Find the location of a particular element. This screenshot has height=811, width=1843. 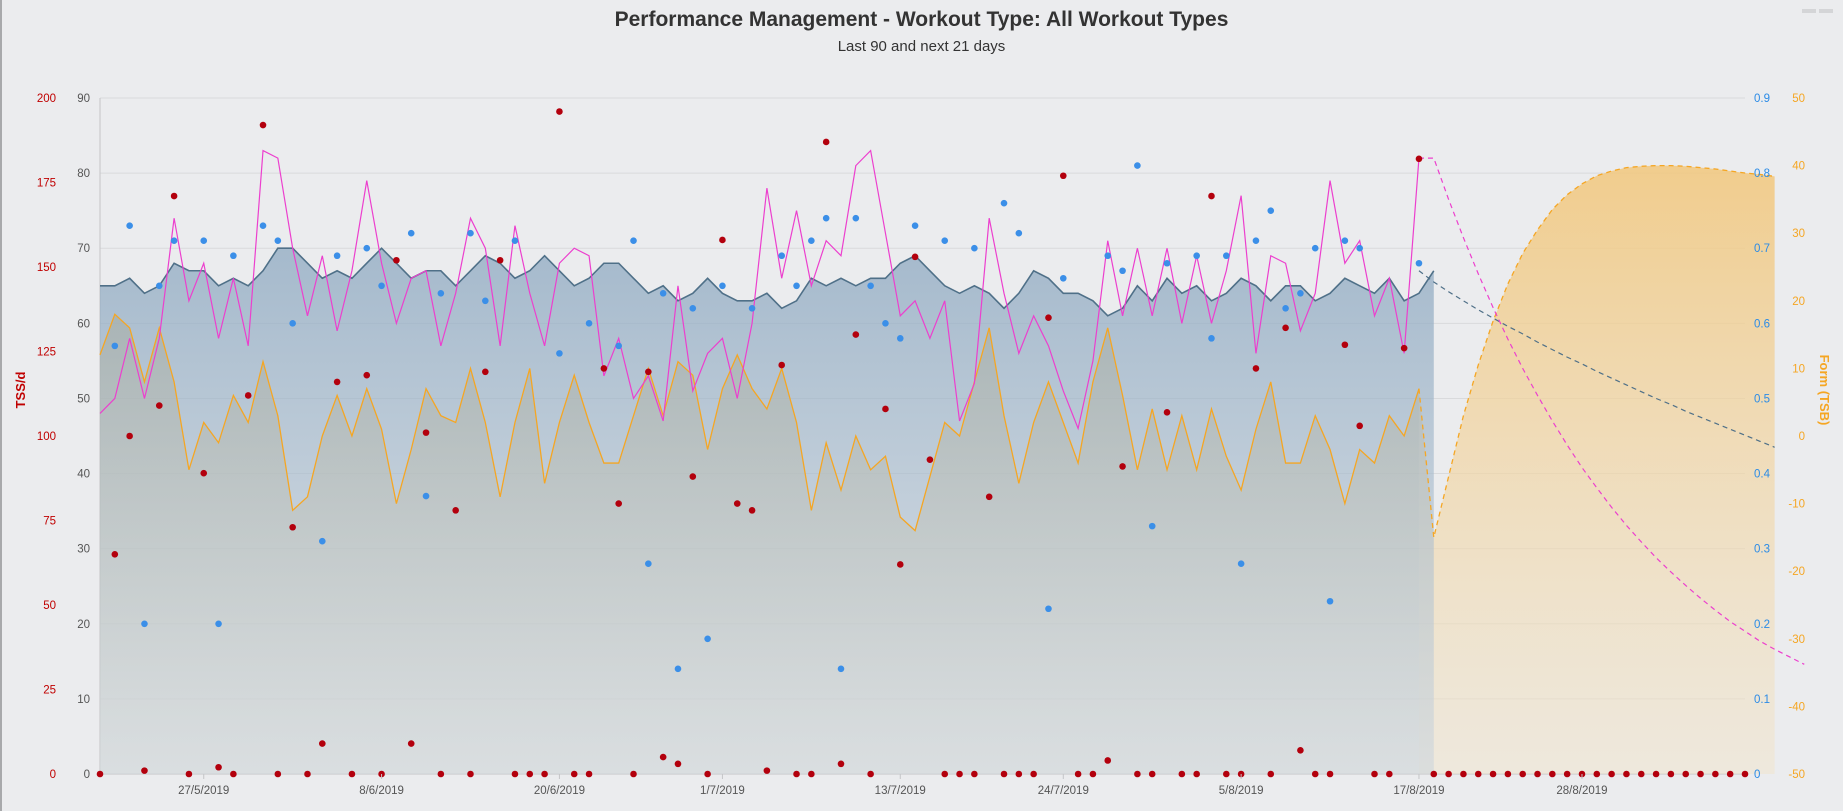

x-tick-label: 28/8/2019 is located at coordinates (1581, 791).